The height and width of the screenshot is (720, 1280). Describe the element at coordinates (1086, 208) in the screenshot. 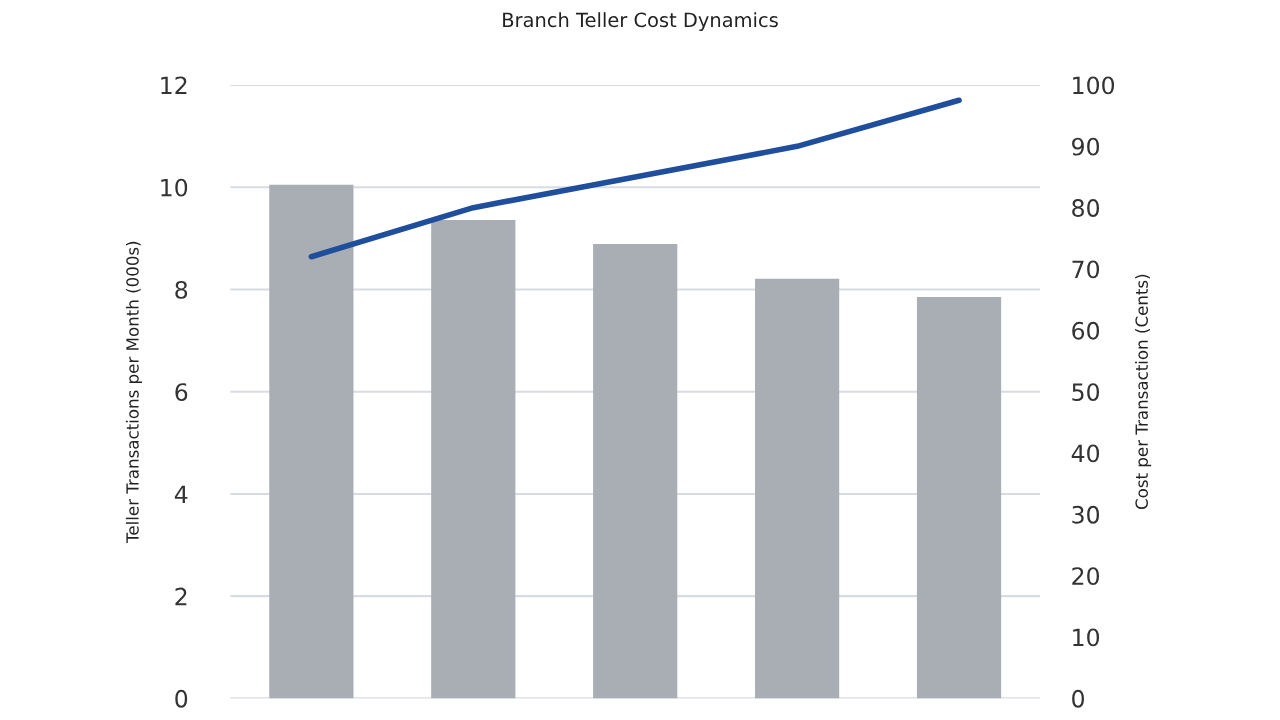

I see `y2-tick-label: 80` at that location.